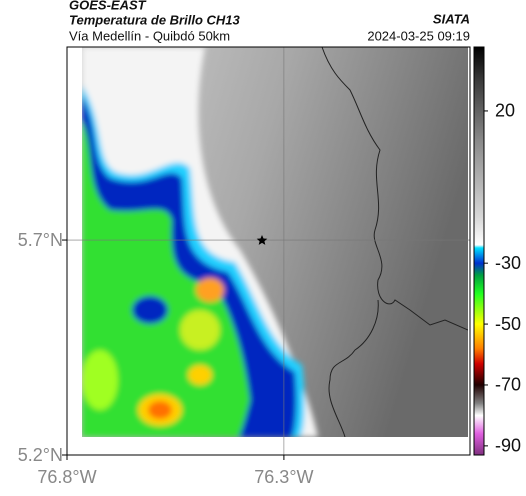  What do you see at coordinates (479, 251) in the screenshot?
I see `colorbar-fill` at bounding box center [479, 251].